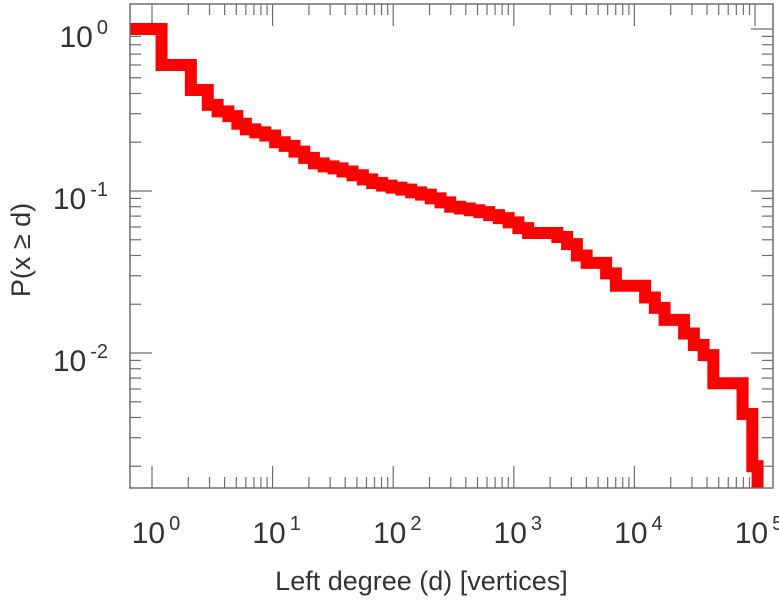 The width and height of the screenshot is (779, 600). Describe the element at coordinates (421, 581) in the screenshot. I see `x-axis-title: Left degree (d) [vertices]` at that location.